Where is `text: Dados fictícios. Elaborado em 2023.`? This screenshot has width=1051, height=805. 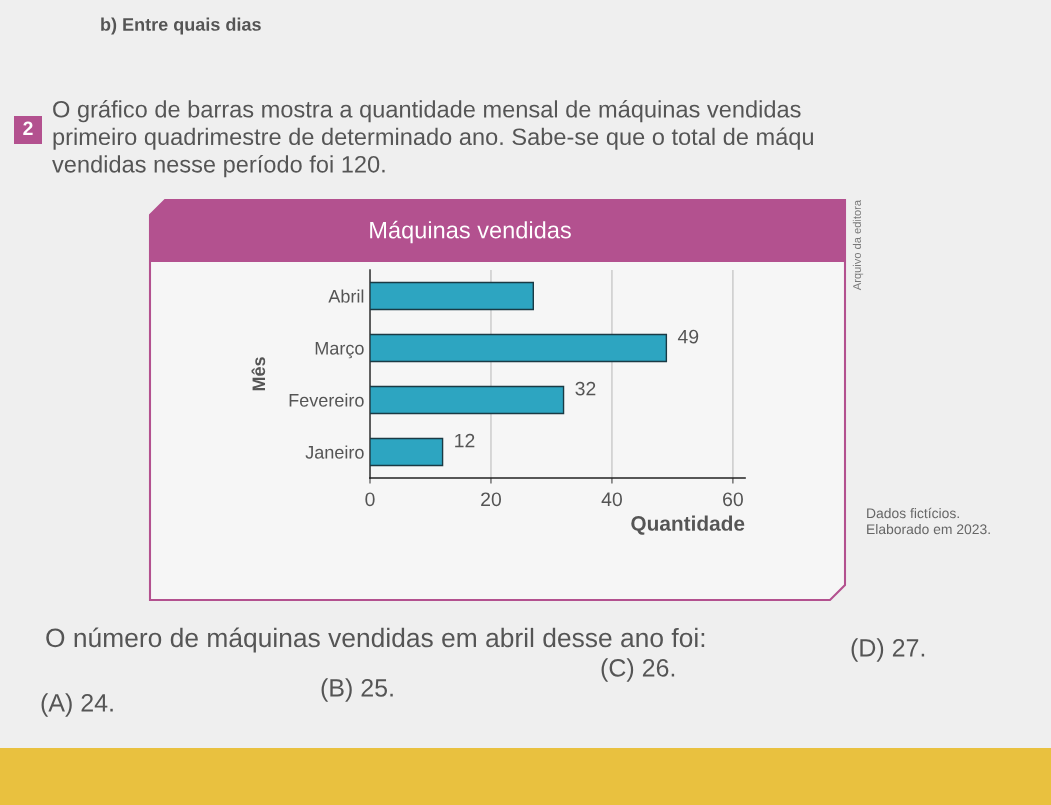
text: Dados fictícios. Elaborado em 2023. is located at coordinates (928, 521).